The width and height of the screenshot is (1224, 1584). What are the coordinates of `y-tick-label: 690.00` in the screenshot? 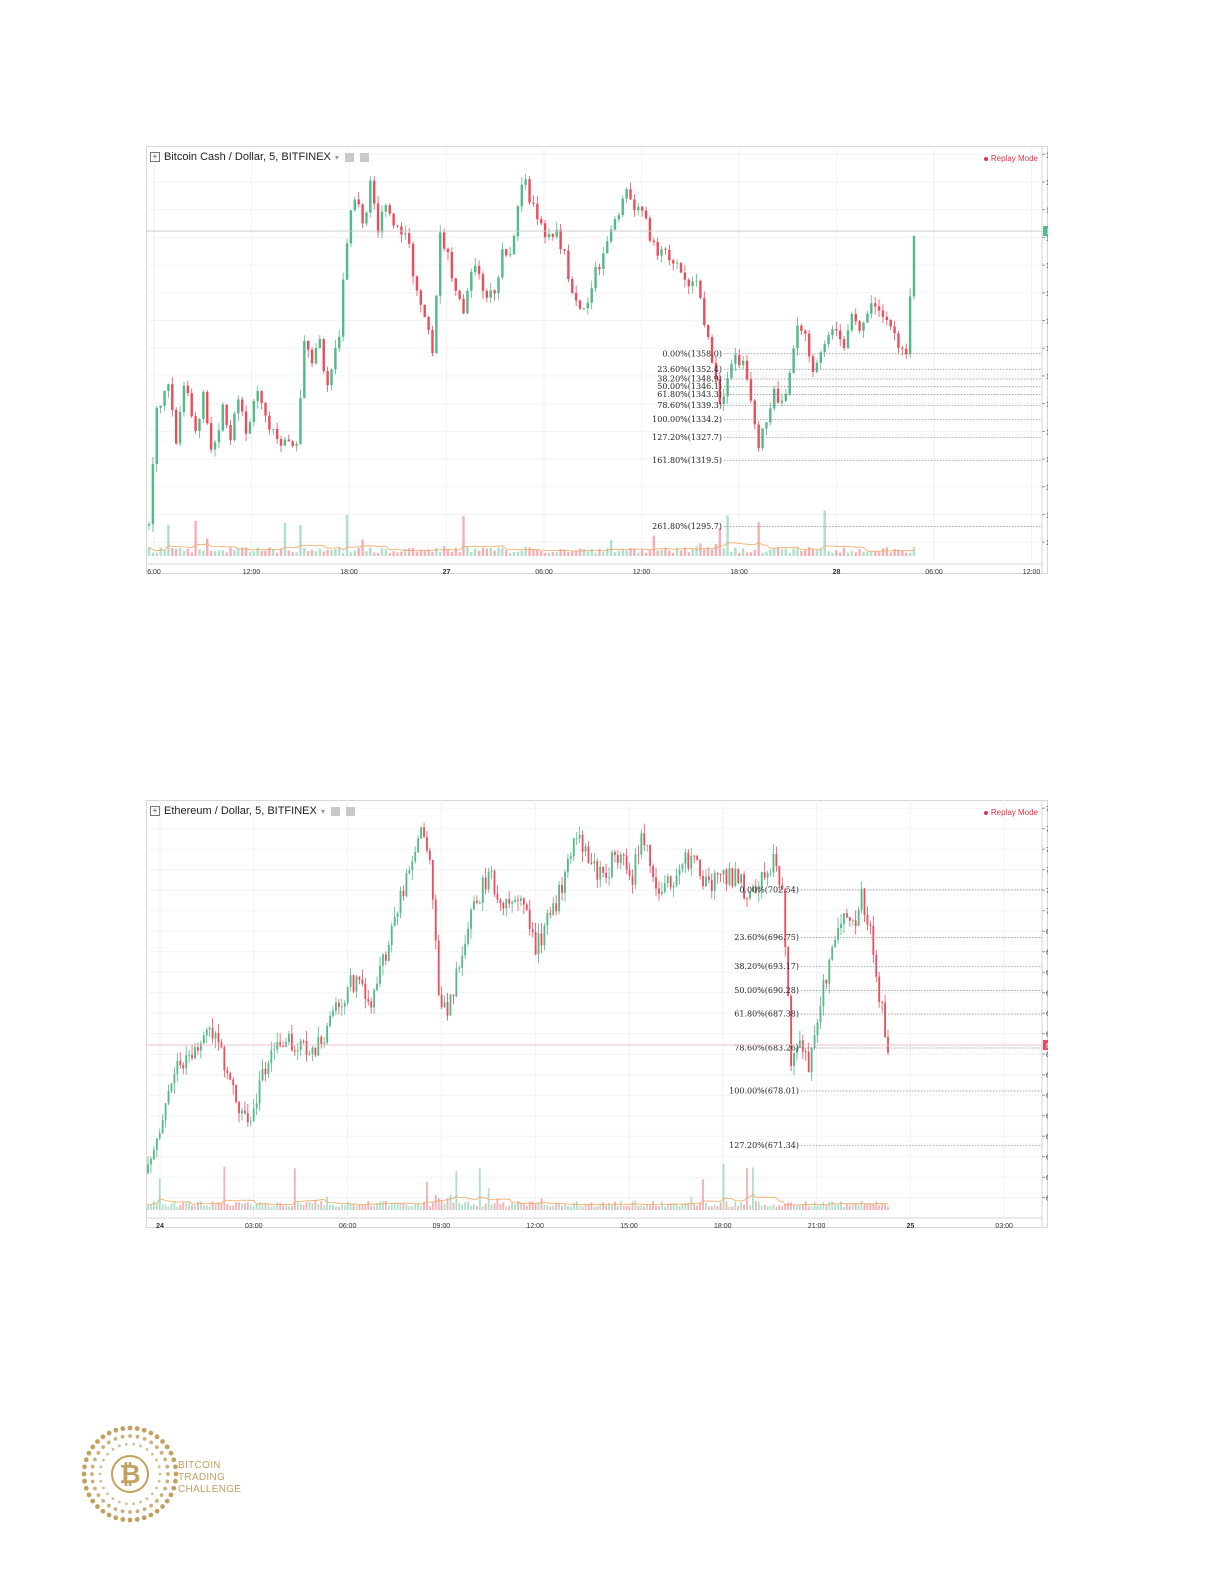 It's located at (1047, 994).